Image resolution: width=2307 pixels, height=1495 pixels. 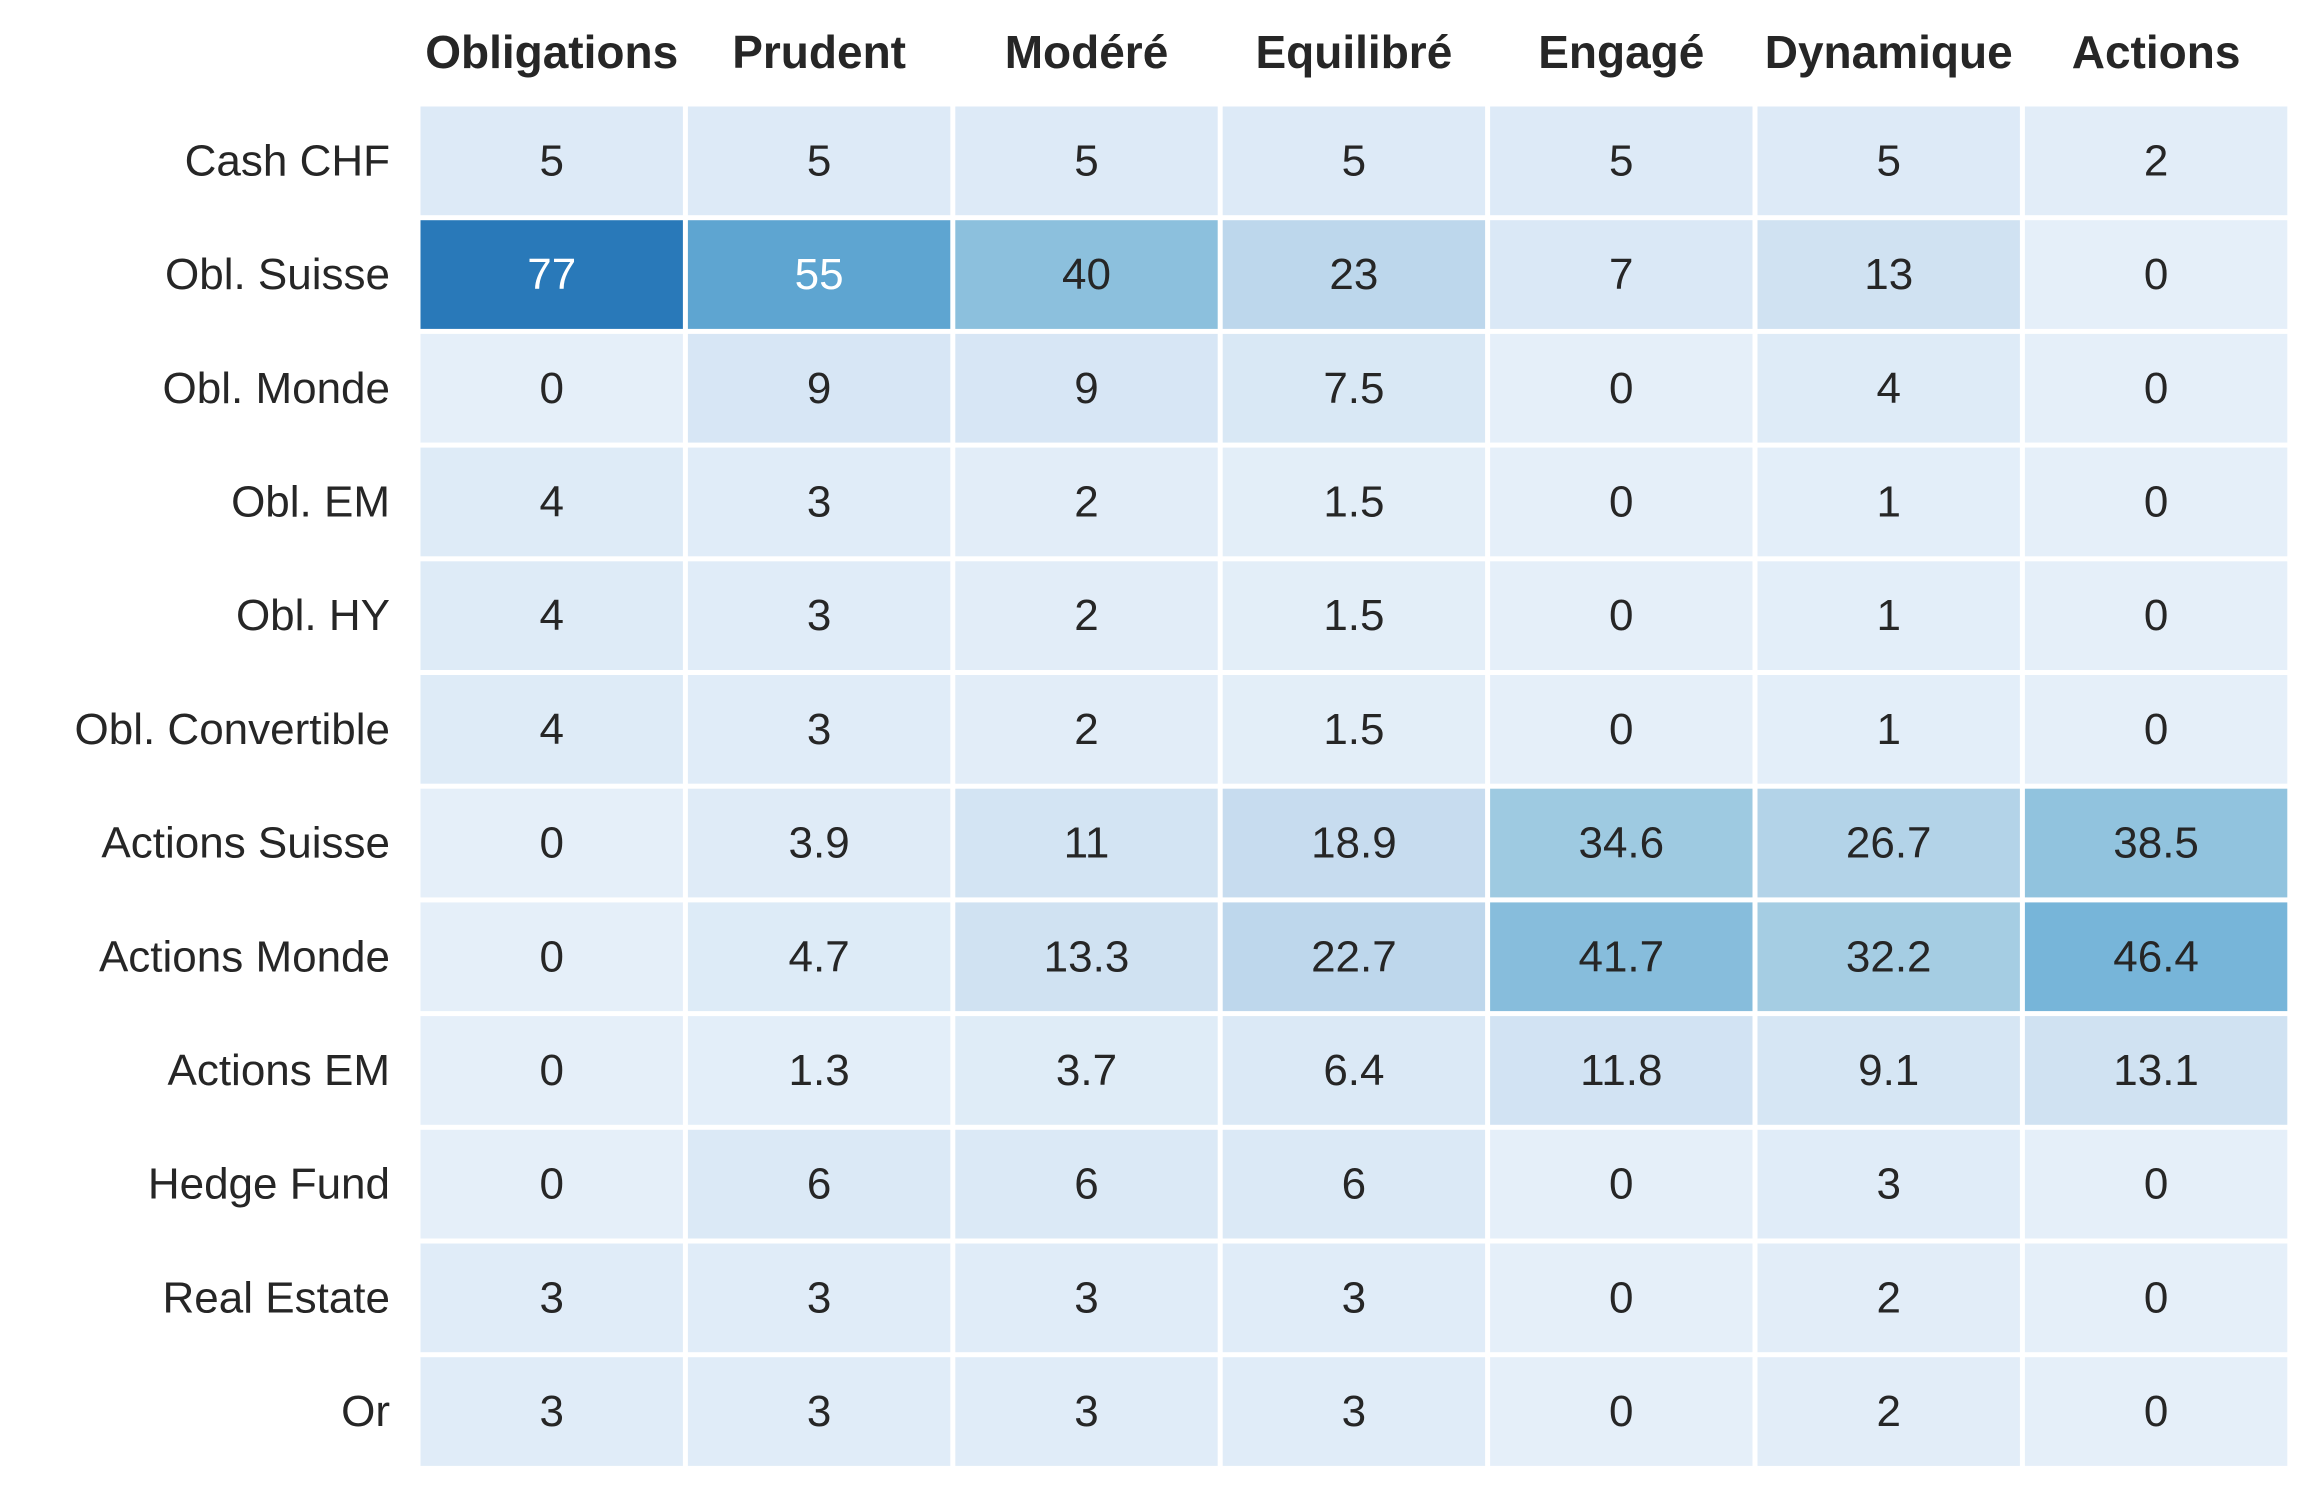 I want to click on heatmap-cell-obl-hy-engage, so click(x=1621, y=615).